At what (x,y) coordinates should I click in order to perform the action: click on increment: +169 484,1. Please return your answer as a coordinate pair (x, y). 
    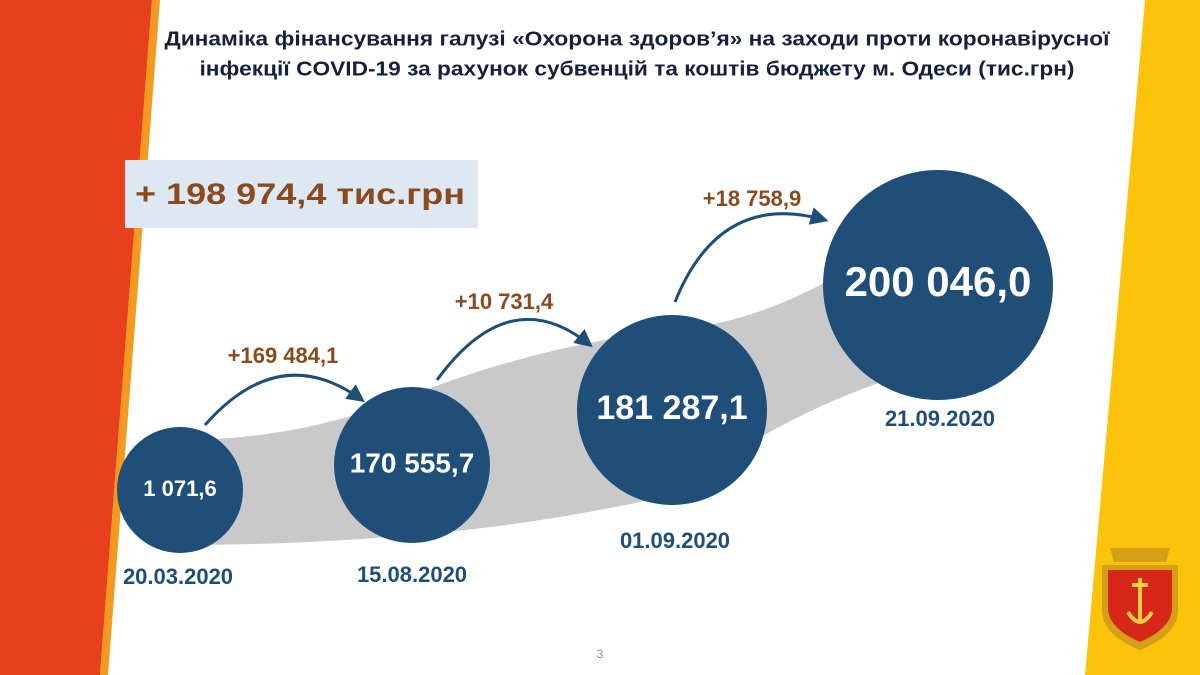
    Looking at the image, I should click on (283, 355).